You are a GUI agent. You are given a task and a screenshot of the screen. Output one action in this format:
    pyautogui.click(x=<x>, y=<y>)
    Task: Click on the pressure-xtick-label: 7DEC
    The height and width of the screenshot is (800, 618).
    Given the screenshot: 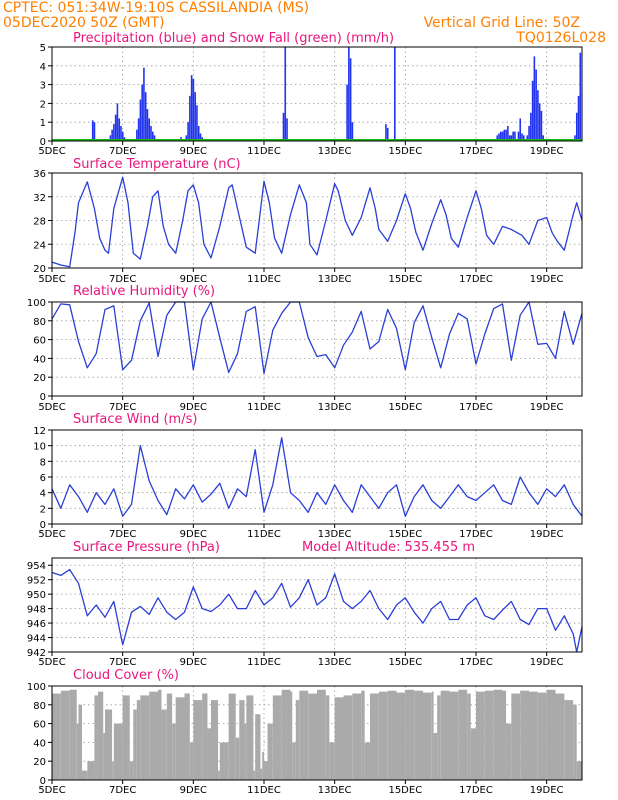 What is the action you would take?
    pyautogui.click(x=122, y=662)
    